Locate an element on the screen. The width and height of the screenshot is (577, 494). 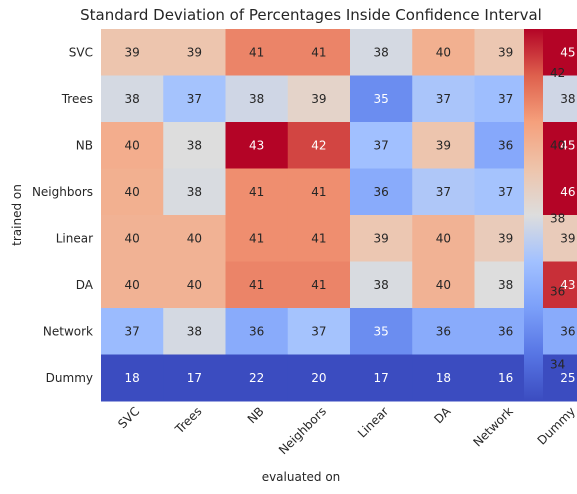
y-tick-label: NB is located at coordinates (84, 145).